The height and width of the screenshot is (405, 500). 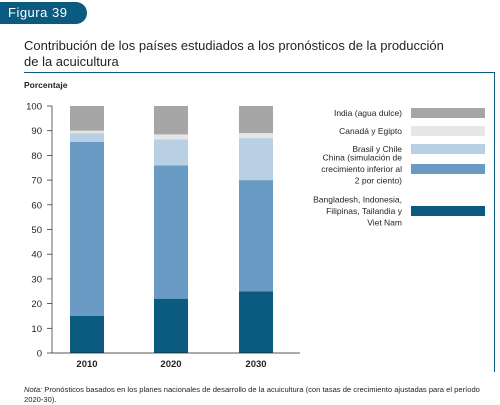 I want to click on x-axis: 2010 2020 2030, so click(x=176, y=361).